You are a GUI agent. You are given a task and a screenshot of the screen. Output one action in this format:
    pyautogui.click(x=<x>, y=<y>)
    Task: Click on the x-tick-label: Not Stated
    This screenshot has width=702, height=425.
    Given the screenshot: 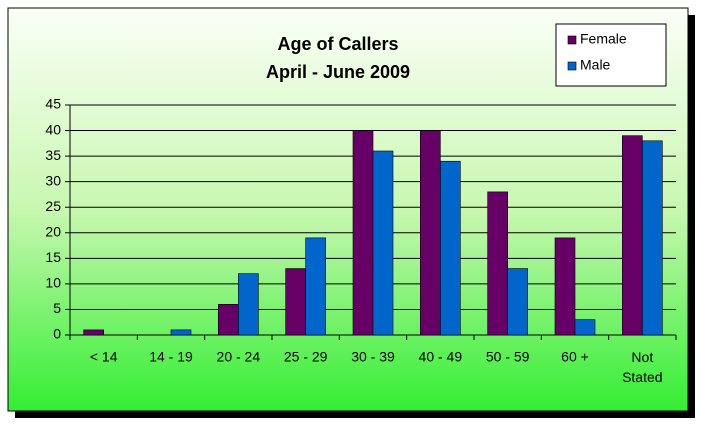 What is the action you would take?
    pyautogui.click(x=642, y=367)
    